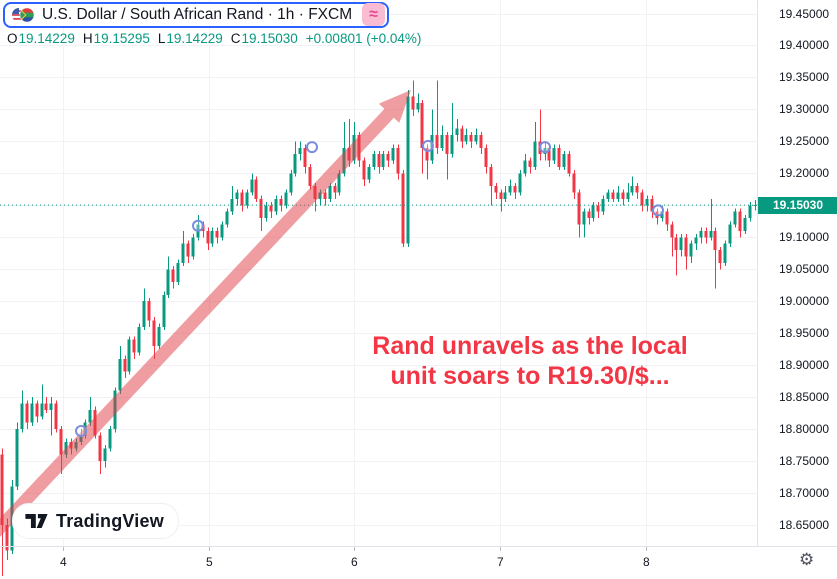  I want to click on high-value: 19.15295, so click(121, 38).